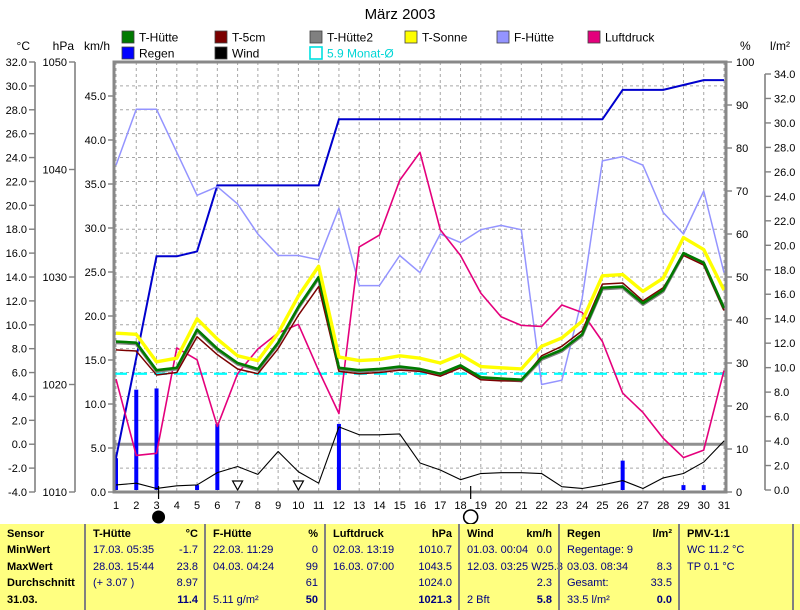 This screenshot has width=800, height=610. I want to click on table-cell: 22.03. 11:29, so click(243, 550).